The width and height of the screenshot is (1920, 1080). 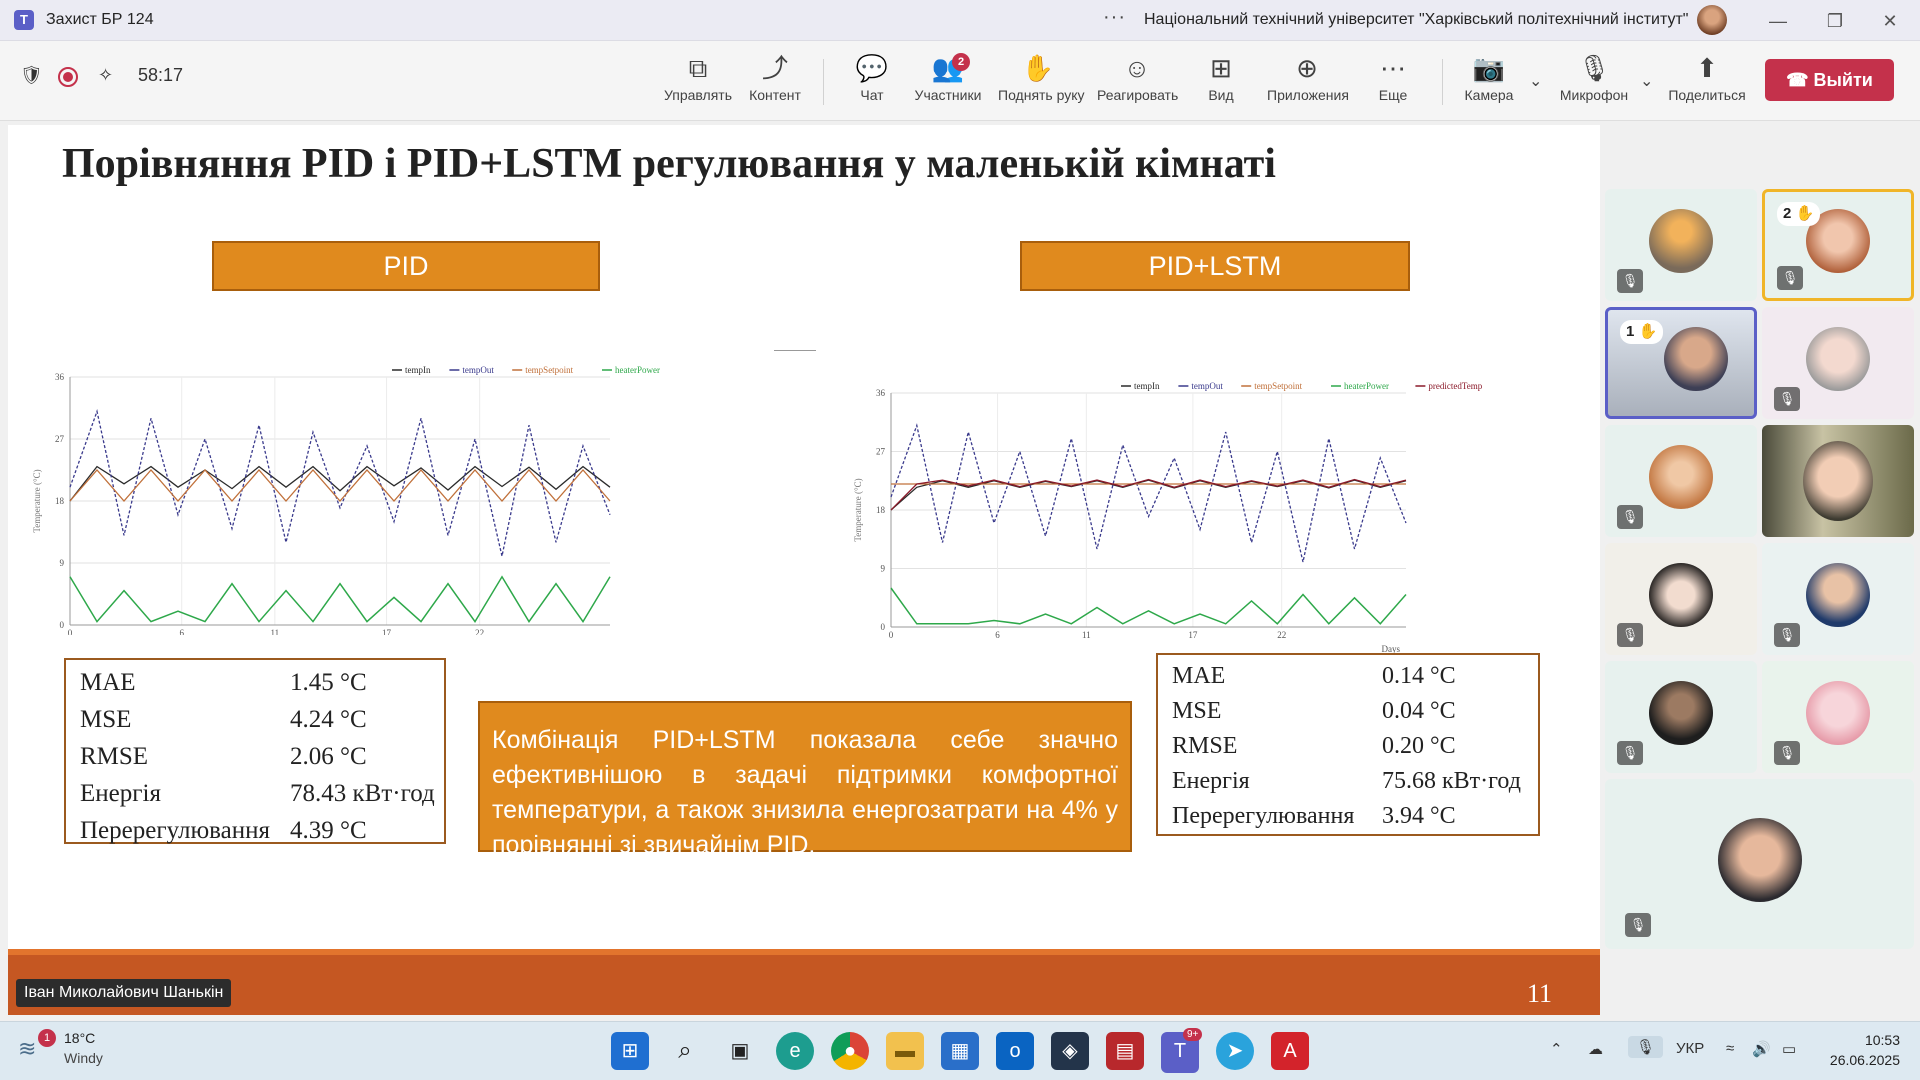 I want to click on file-explorer-icon: ▬, so click(x=905, y=1051).